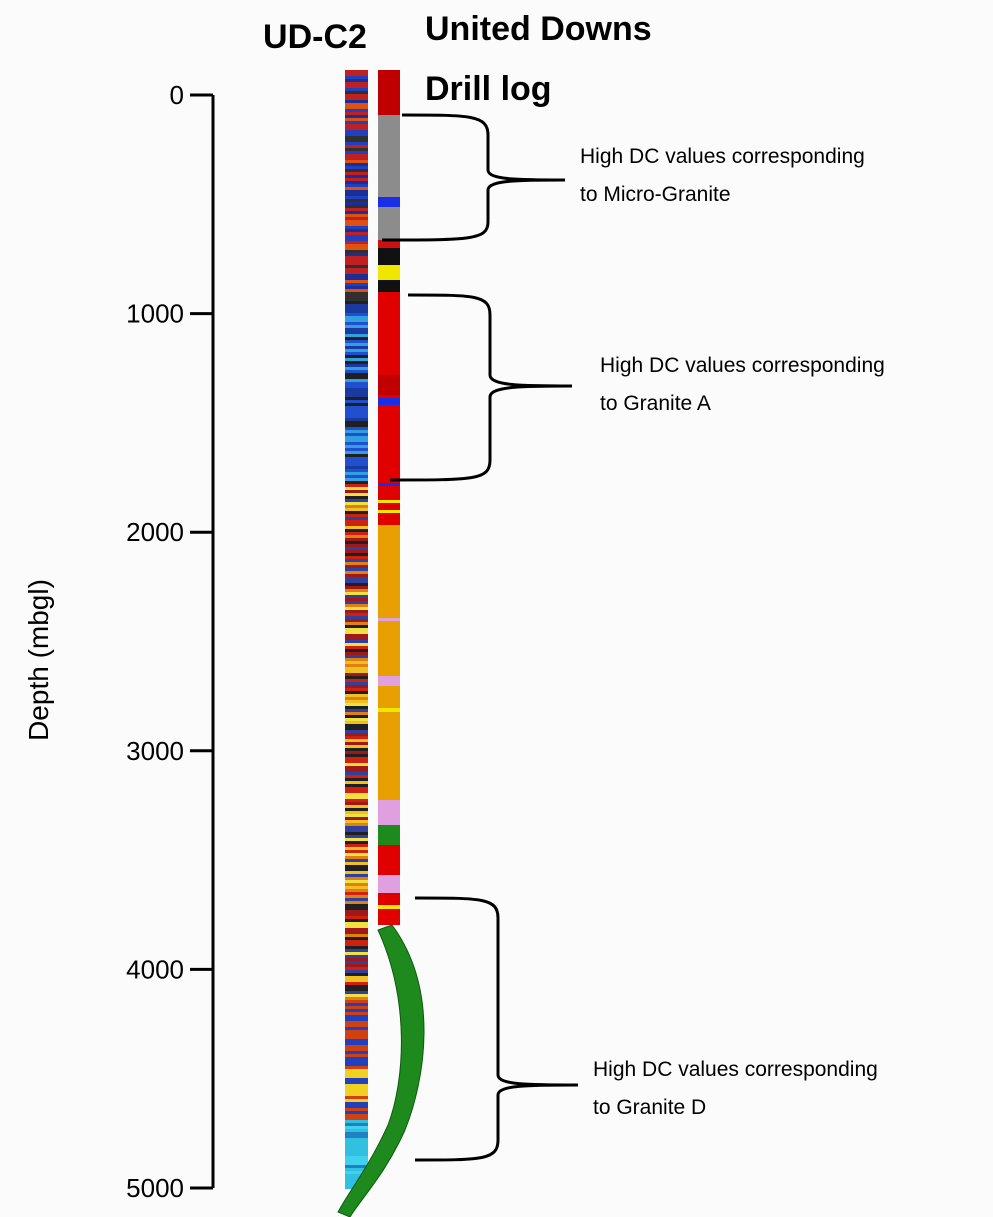  Describe the element at coordinates (177, 95) in the screenshot. I see `tick-label: 0` at that location.